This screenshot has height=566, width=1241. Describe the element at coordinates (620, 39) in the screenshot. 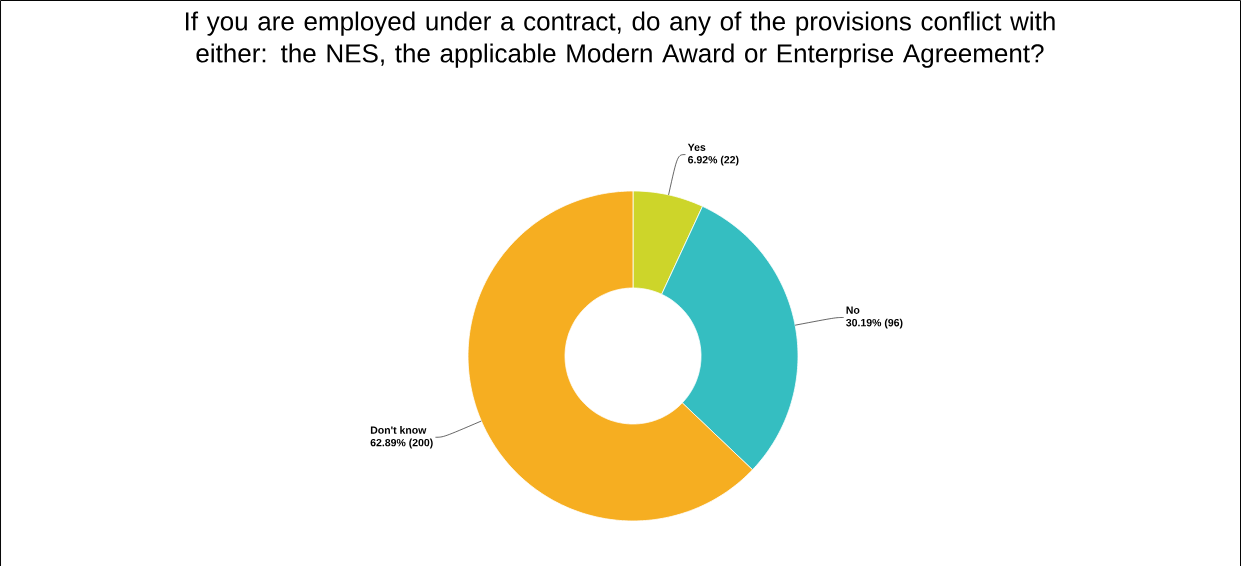

I see `chart-title: If you are employed under a contract, do any of the provisions conflict with either: the NES, the applicable Modern Award or Enterprise Agreement?` at that location.